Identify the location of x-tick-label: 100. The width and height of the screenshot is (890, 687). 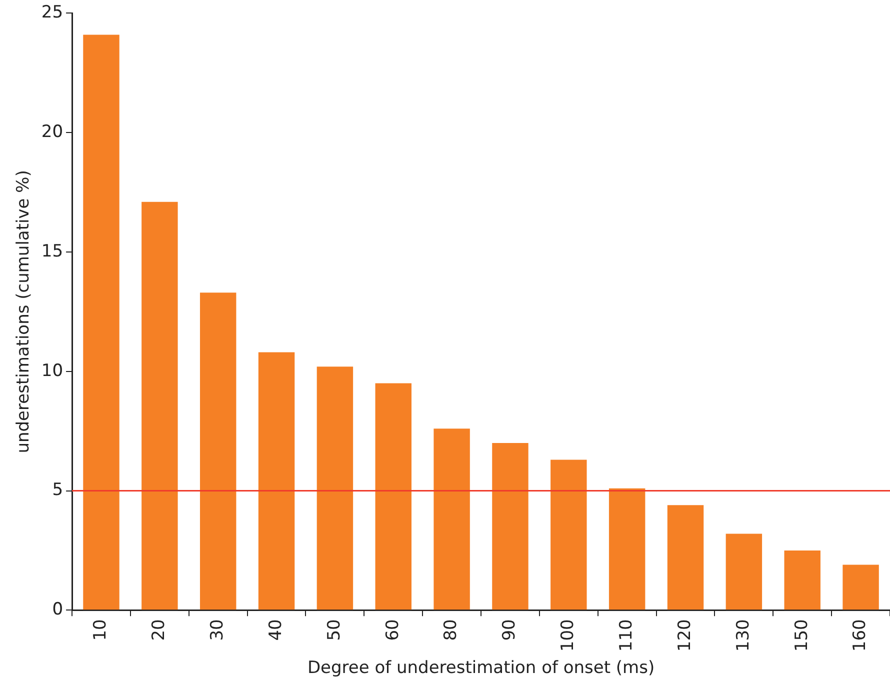
(568, 635).